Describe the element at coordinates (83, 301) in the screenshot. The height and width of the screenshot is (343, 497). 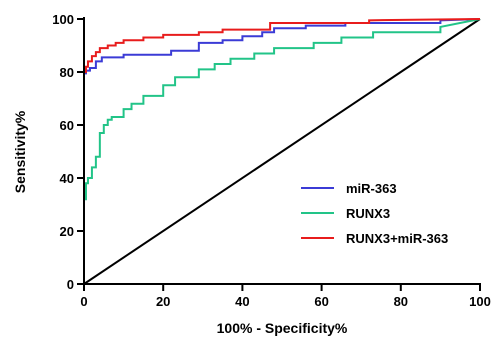
I see `x-tick-label: 0` at that location.